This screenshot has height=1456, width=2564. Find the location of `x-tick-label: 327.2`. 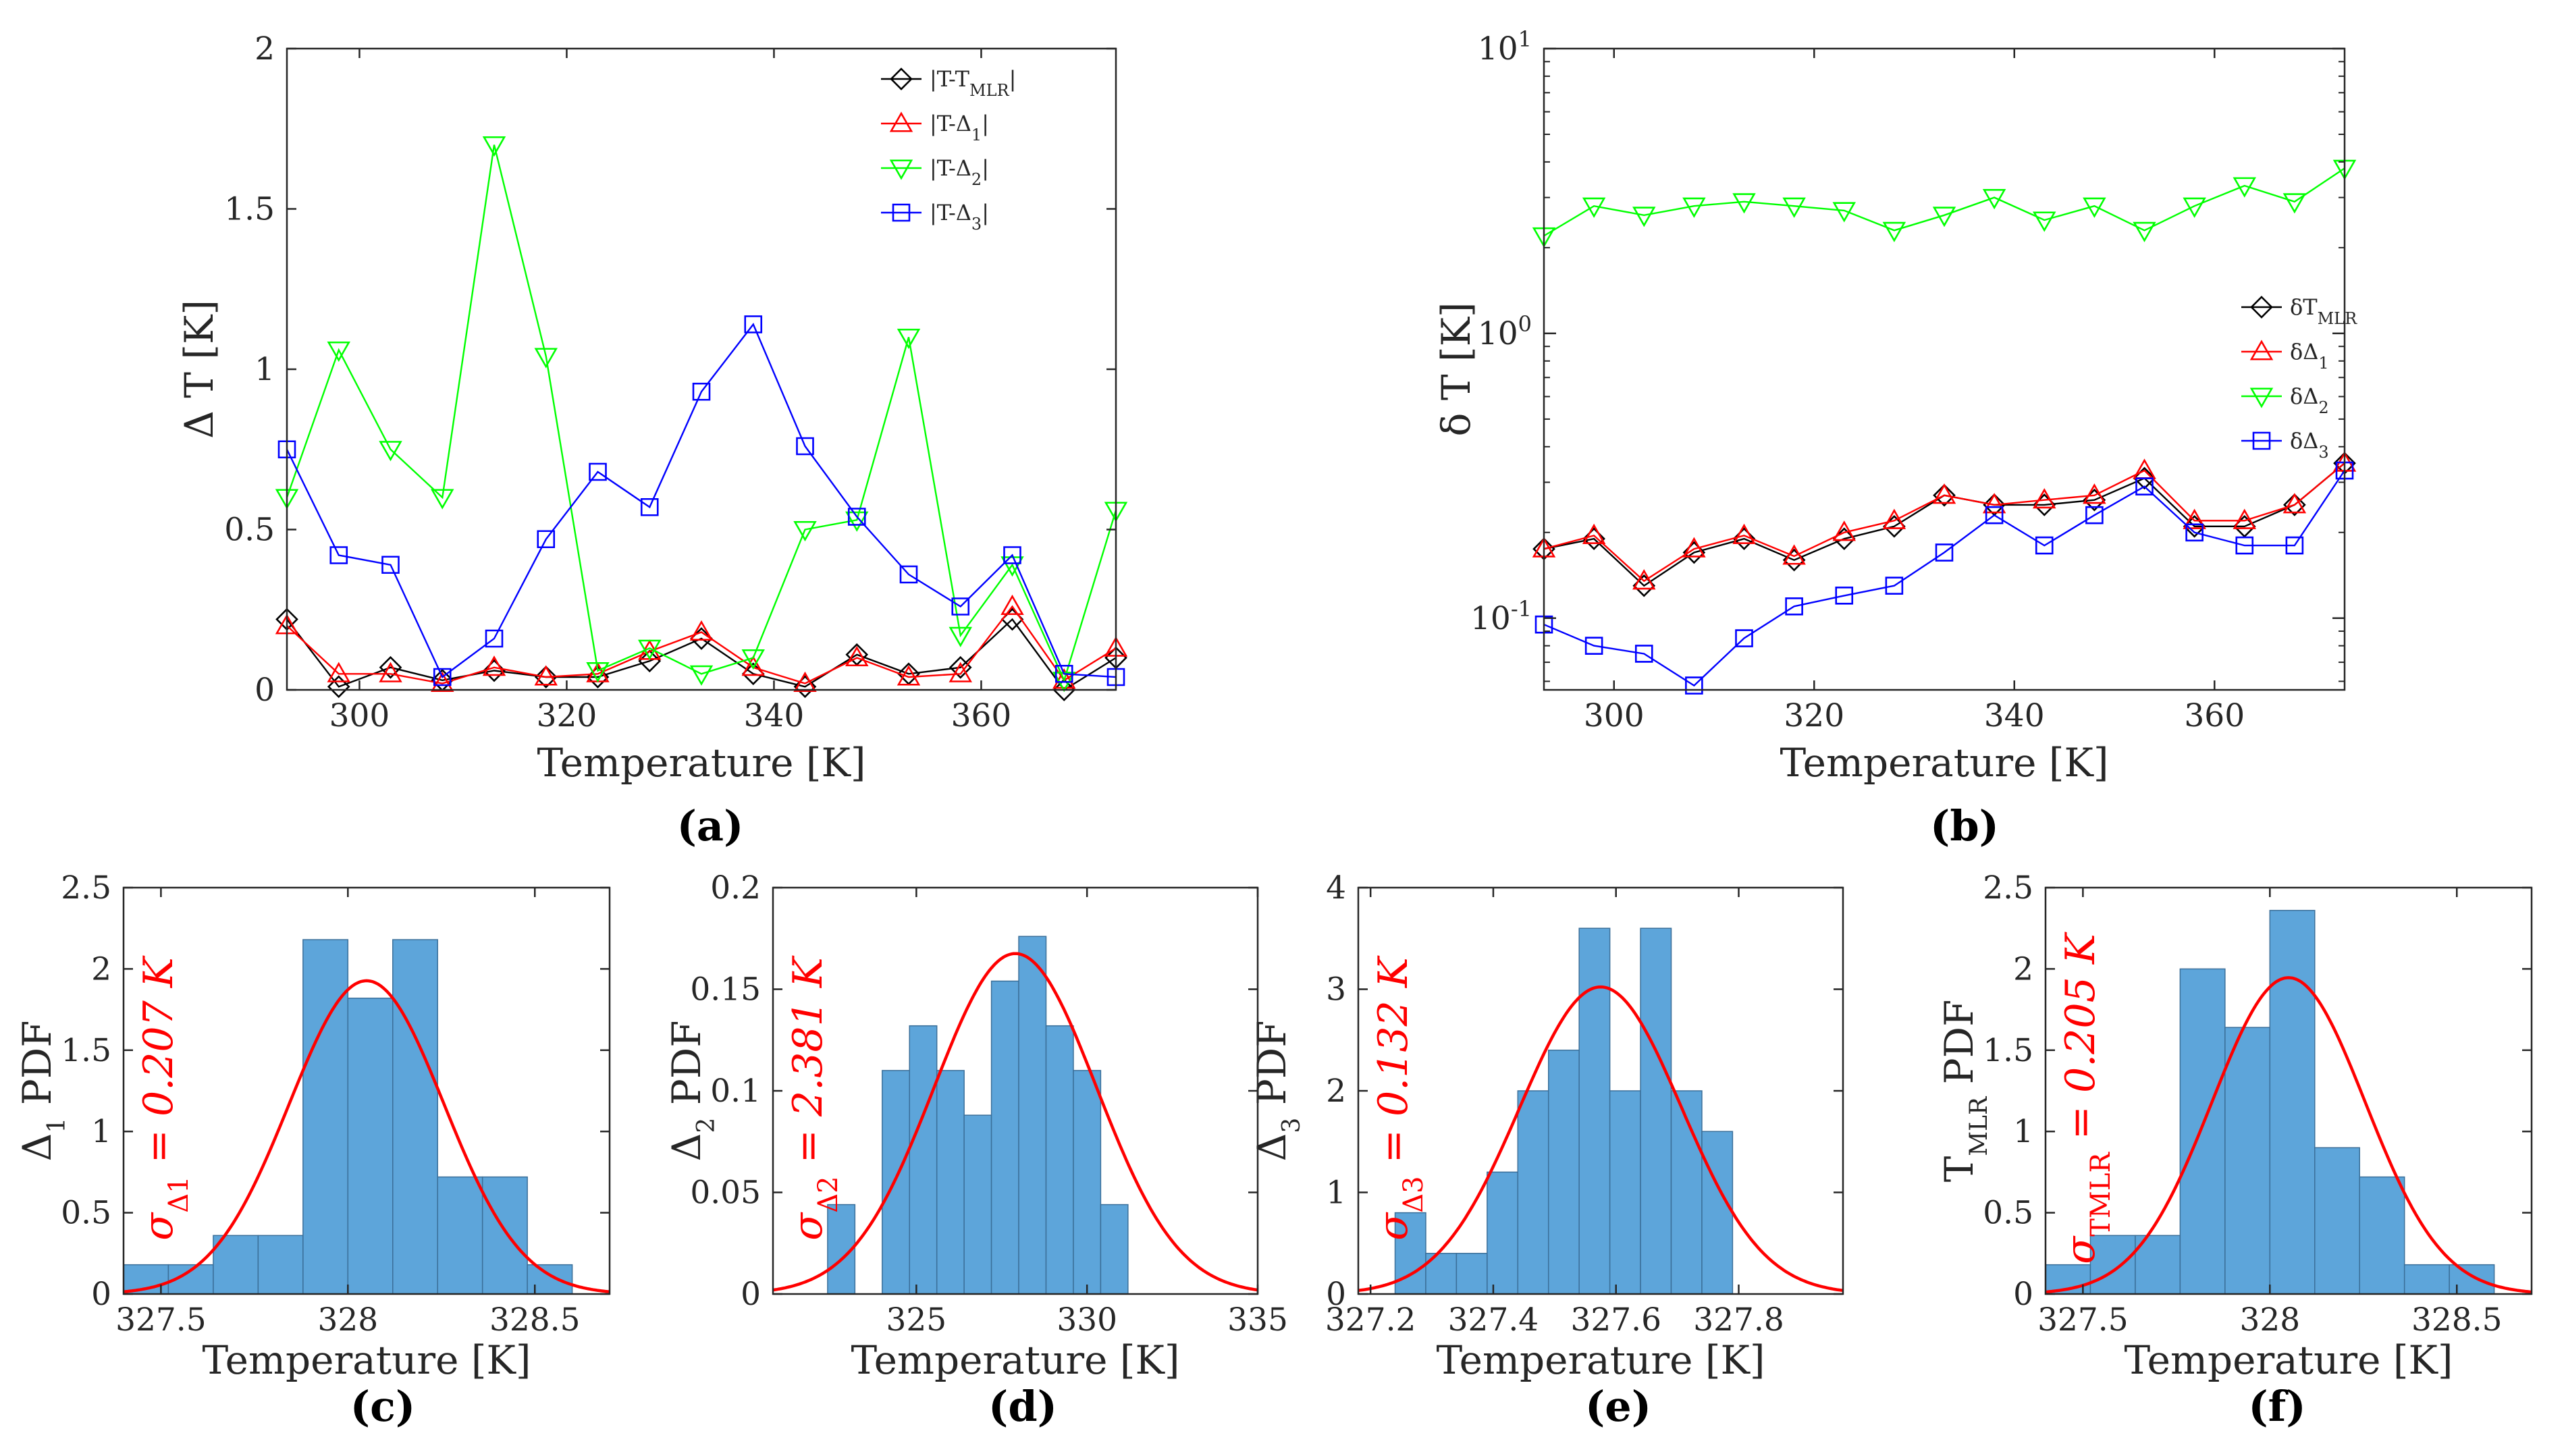

x-tick-label: 327.2 is located at coordinates (1370, 1320).